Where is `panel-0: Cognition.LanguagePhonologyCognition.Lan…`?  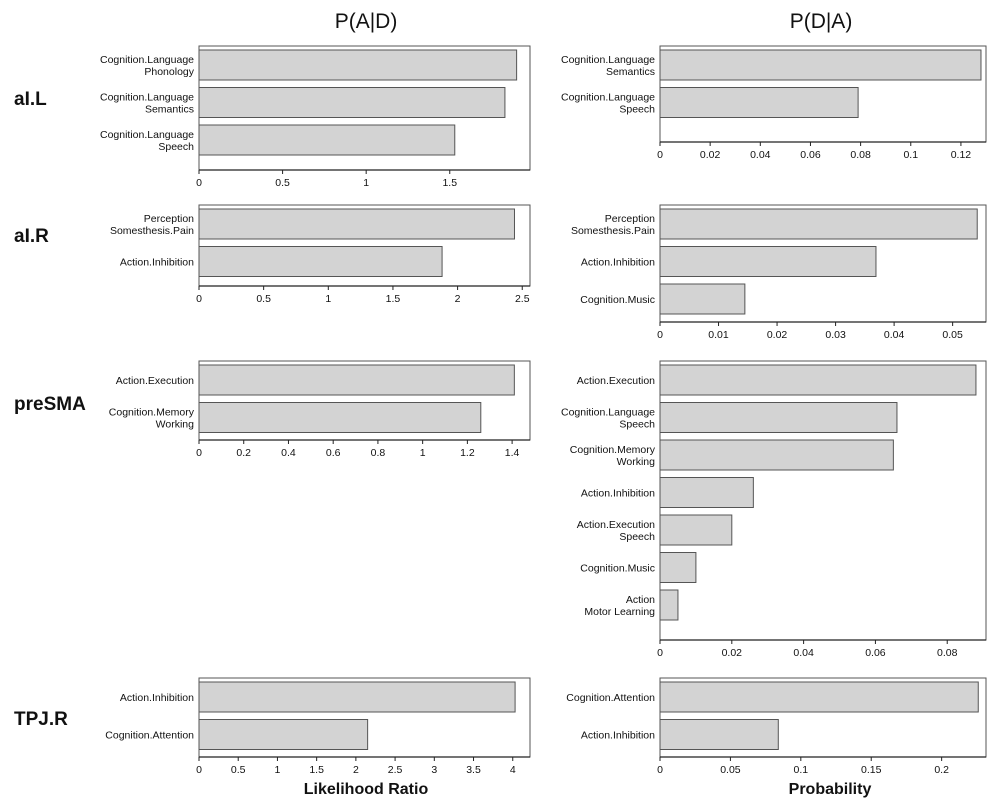
panel-0: Cognition.LanguagePhonologyCognition.Lan… is located at coordinates (315, 117).